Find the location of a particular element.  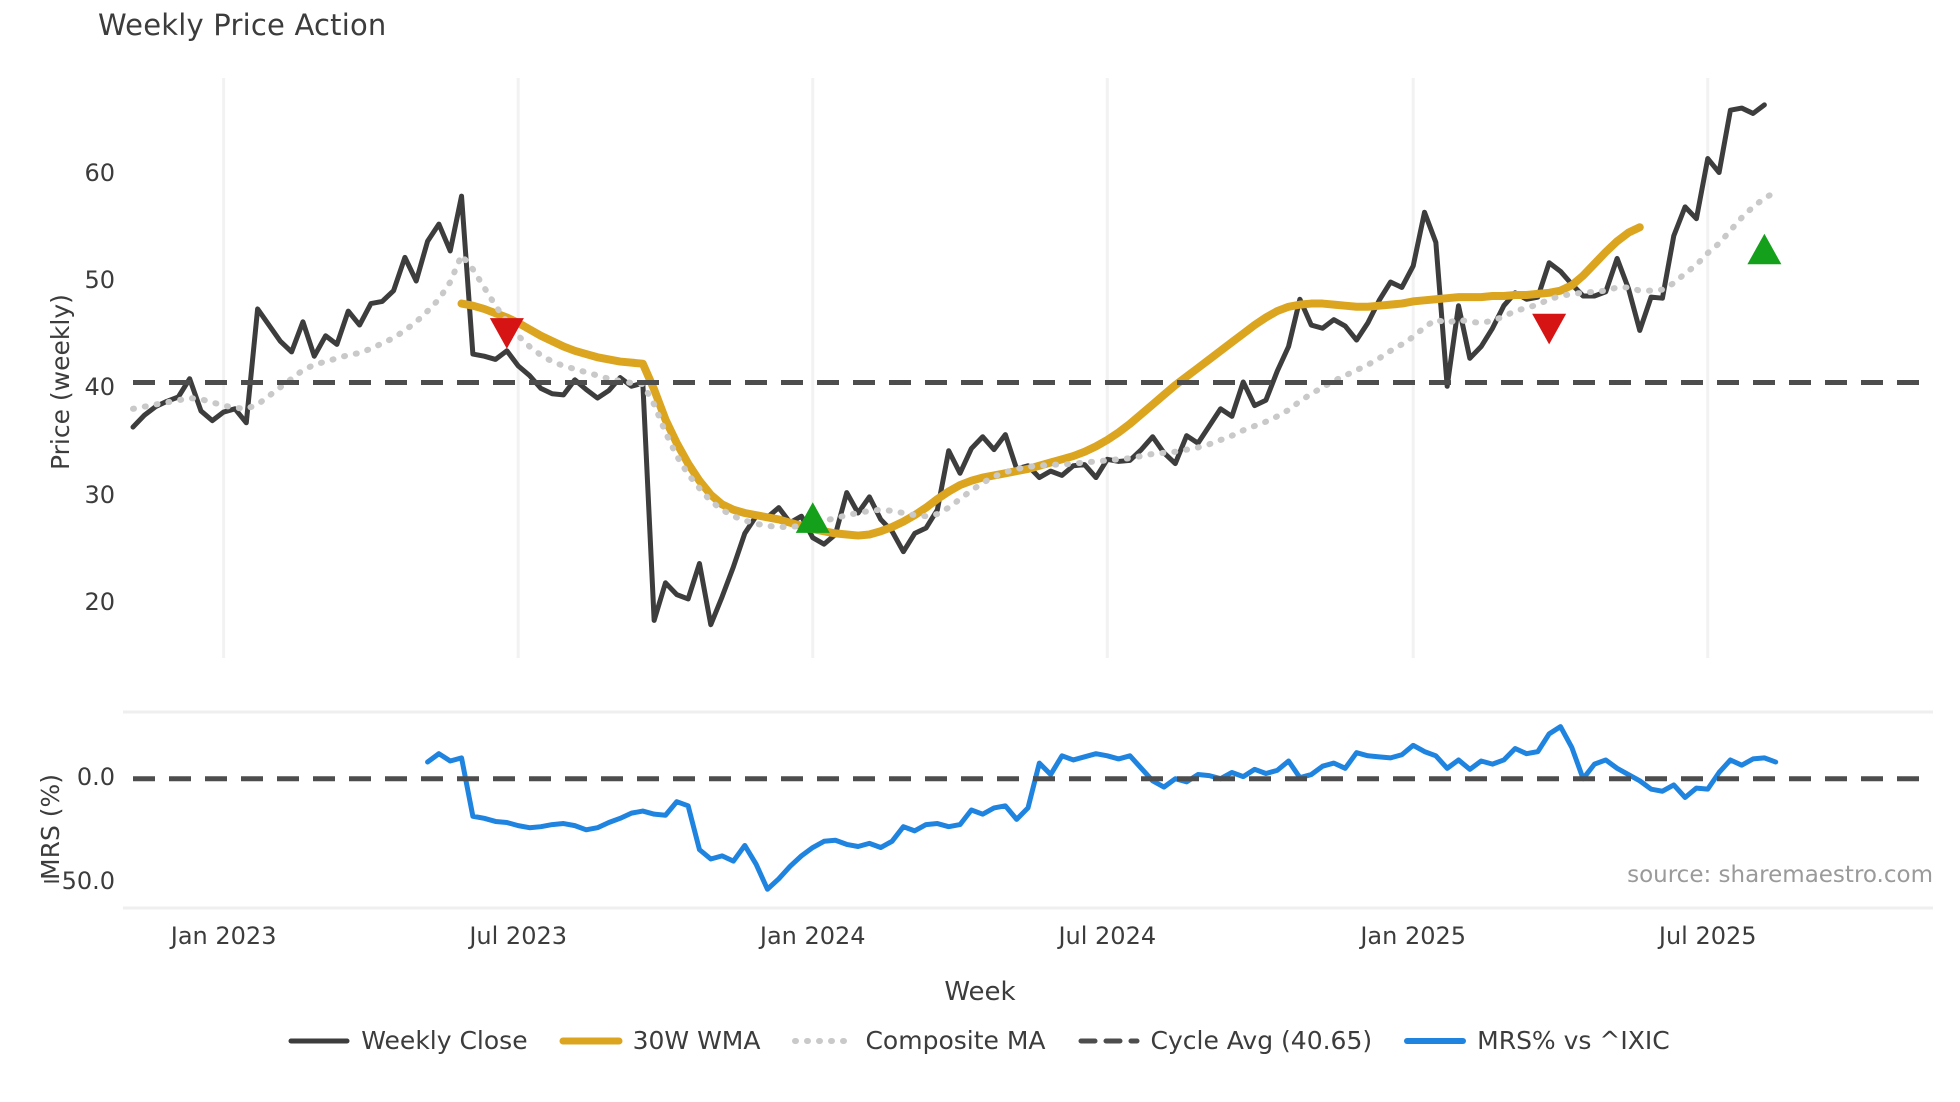

source-watermark: source: sharemaestro.com is located at coordinates (1780, 875).